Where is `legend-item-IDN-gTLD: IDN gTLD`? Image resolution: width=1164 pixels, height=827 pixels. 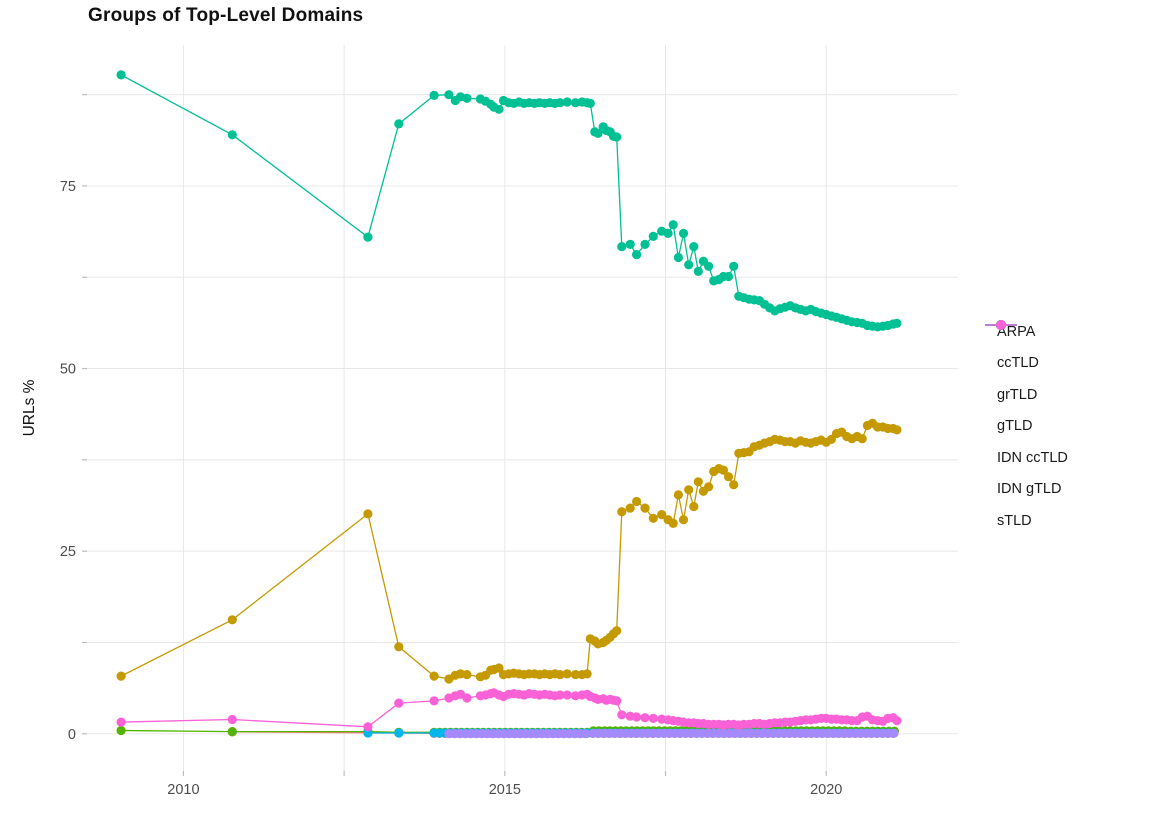
legend-item-IDN-gTLD: IDN gTLD is located at coordinates (1026, 413).